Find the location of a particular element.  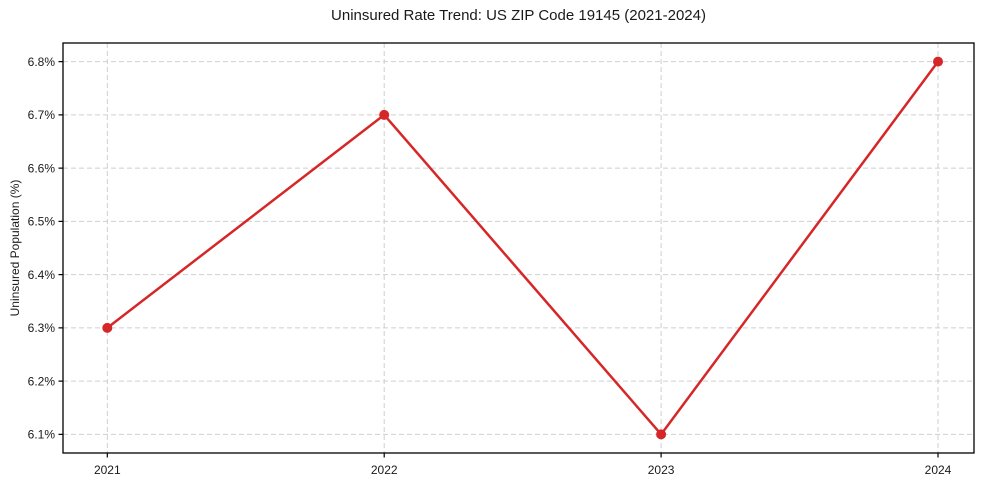

y-tick-label: 6.3% is located at coordinates (42, 328).